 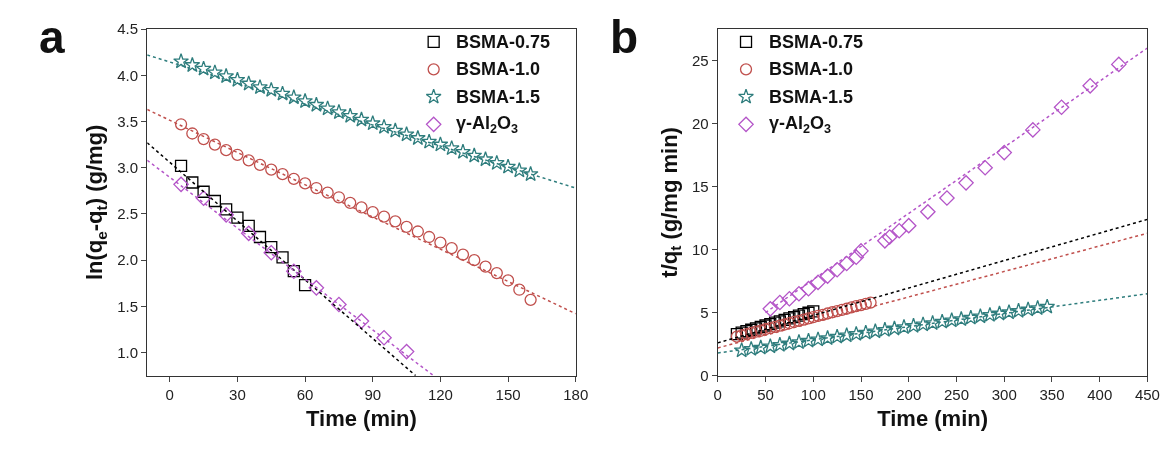 What do you see at coordinates (813, 394) in the screenshot?
I see `x-tick-label: 100` at bounding box center [813, 394].